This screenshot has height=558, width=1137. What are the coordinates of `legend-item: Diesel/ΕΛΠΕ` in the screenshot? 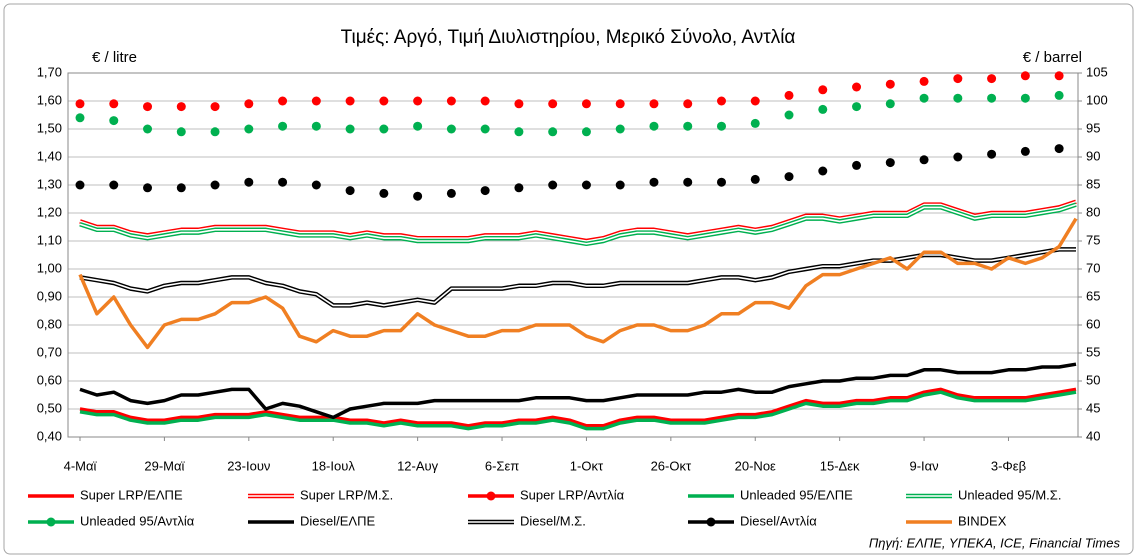 It's located at (311, 520).